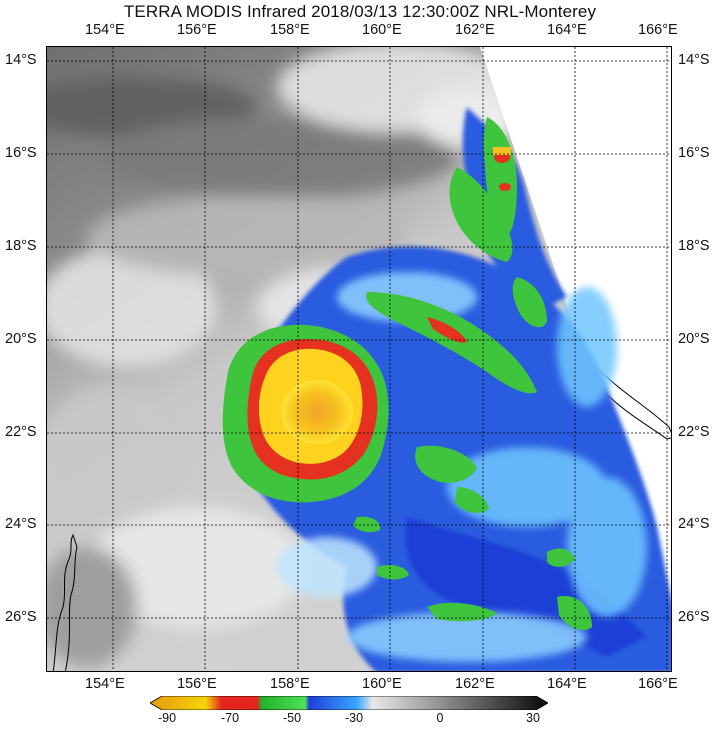  I want to click on colorbar-tick-label: 0, so click(440, 718).